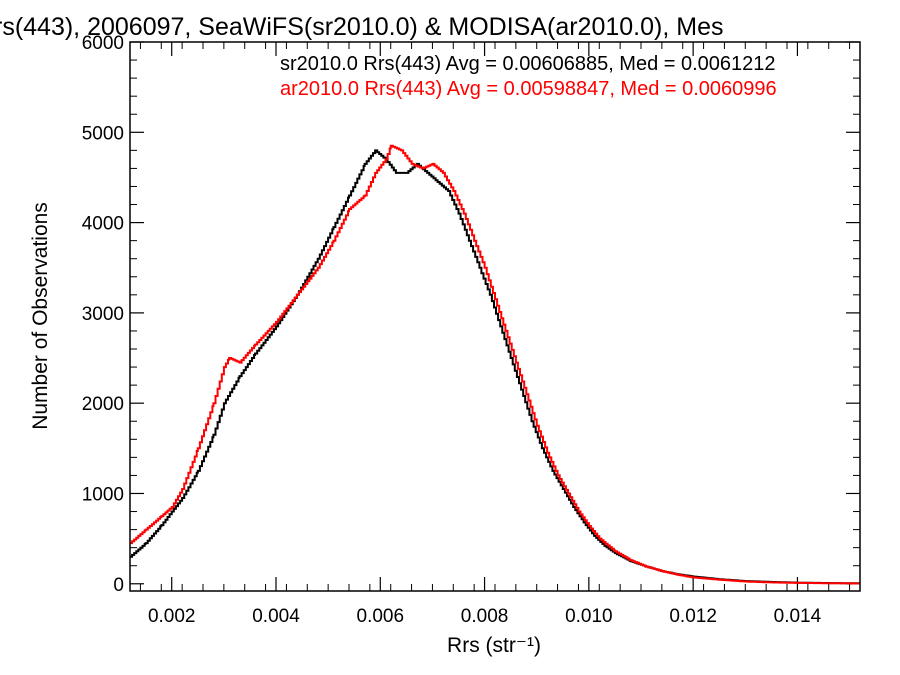  What do you see at coordinates (103, 404) in the screenshot?
I see `y-tick-label: 2000` at bounding box center [103, 404].